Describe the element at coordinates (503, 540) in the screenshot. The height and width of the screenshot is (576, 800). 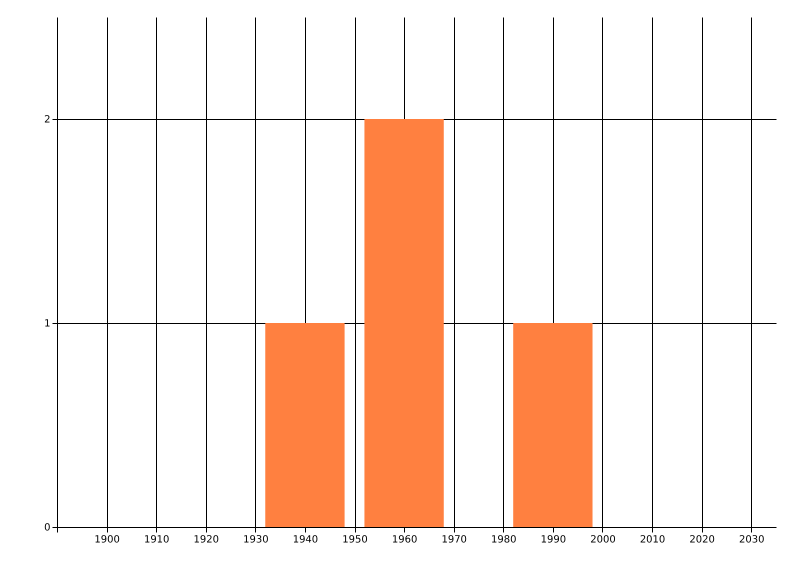
I see `x-tick-label: 1980` at that location.